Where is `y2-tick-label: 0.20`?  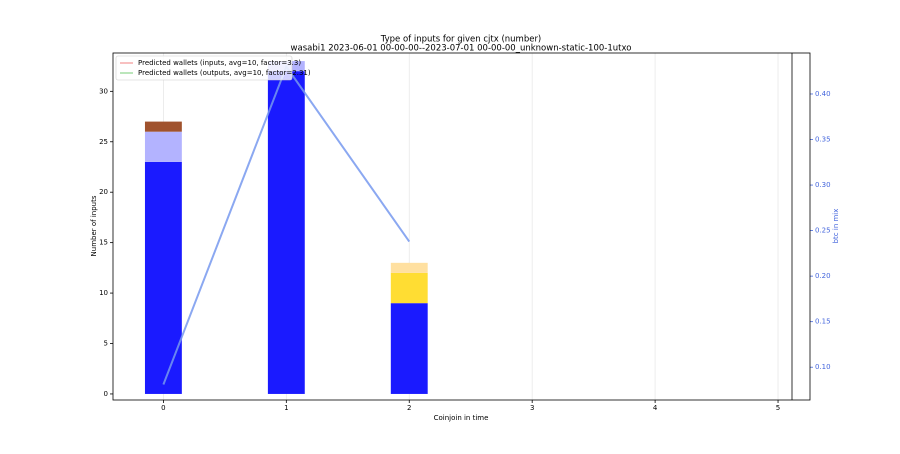 y2-tick-label: 0.20 is located at coordinates (823, 276).